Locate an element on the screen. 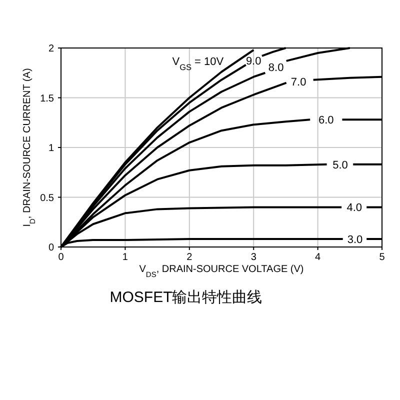 The image size is (400, 400). series-label: 3.0 is located at coordinates (355, 240).